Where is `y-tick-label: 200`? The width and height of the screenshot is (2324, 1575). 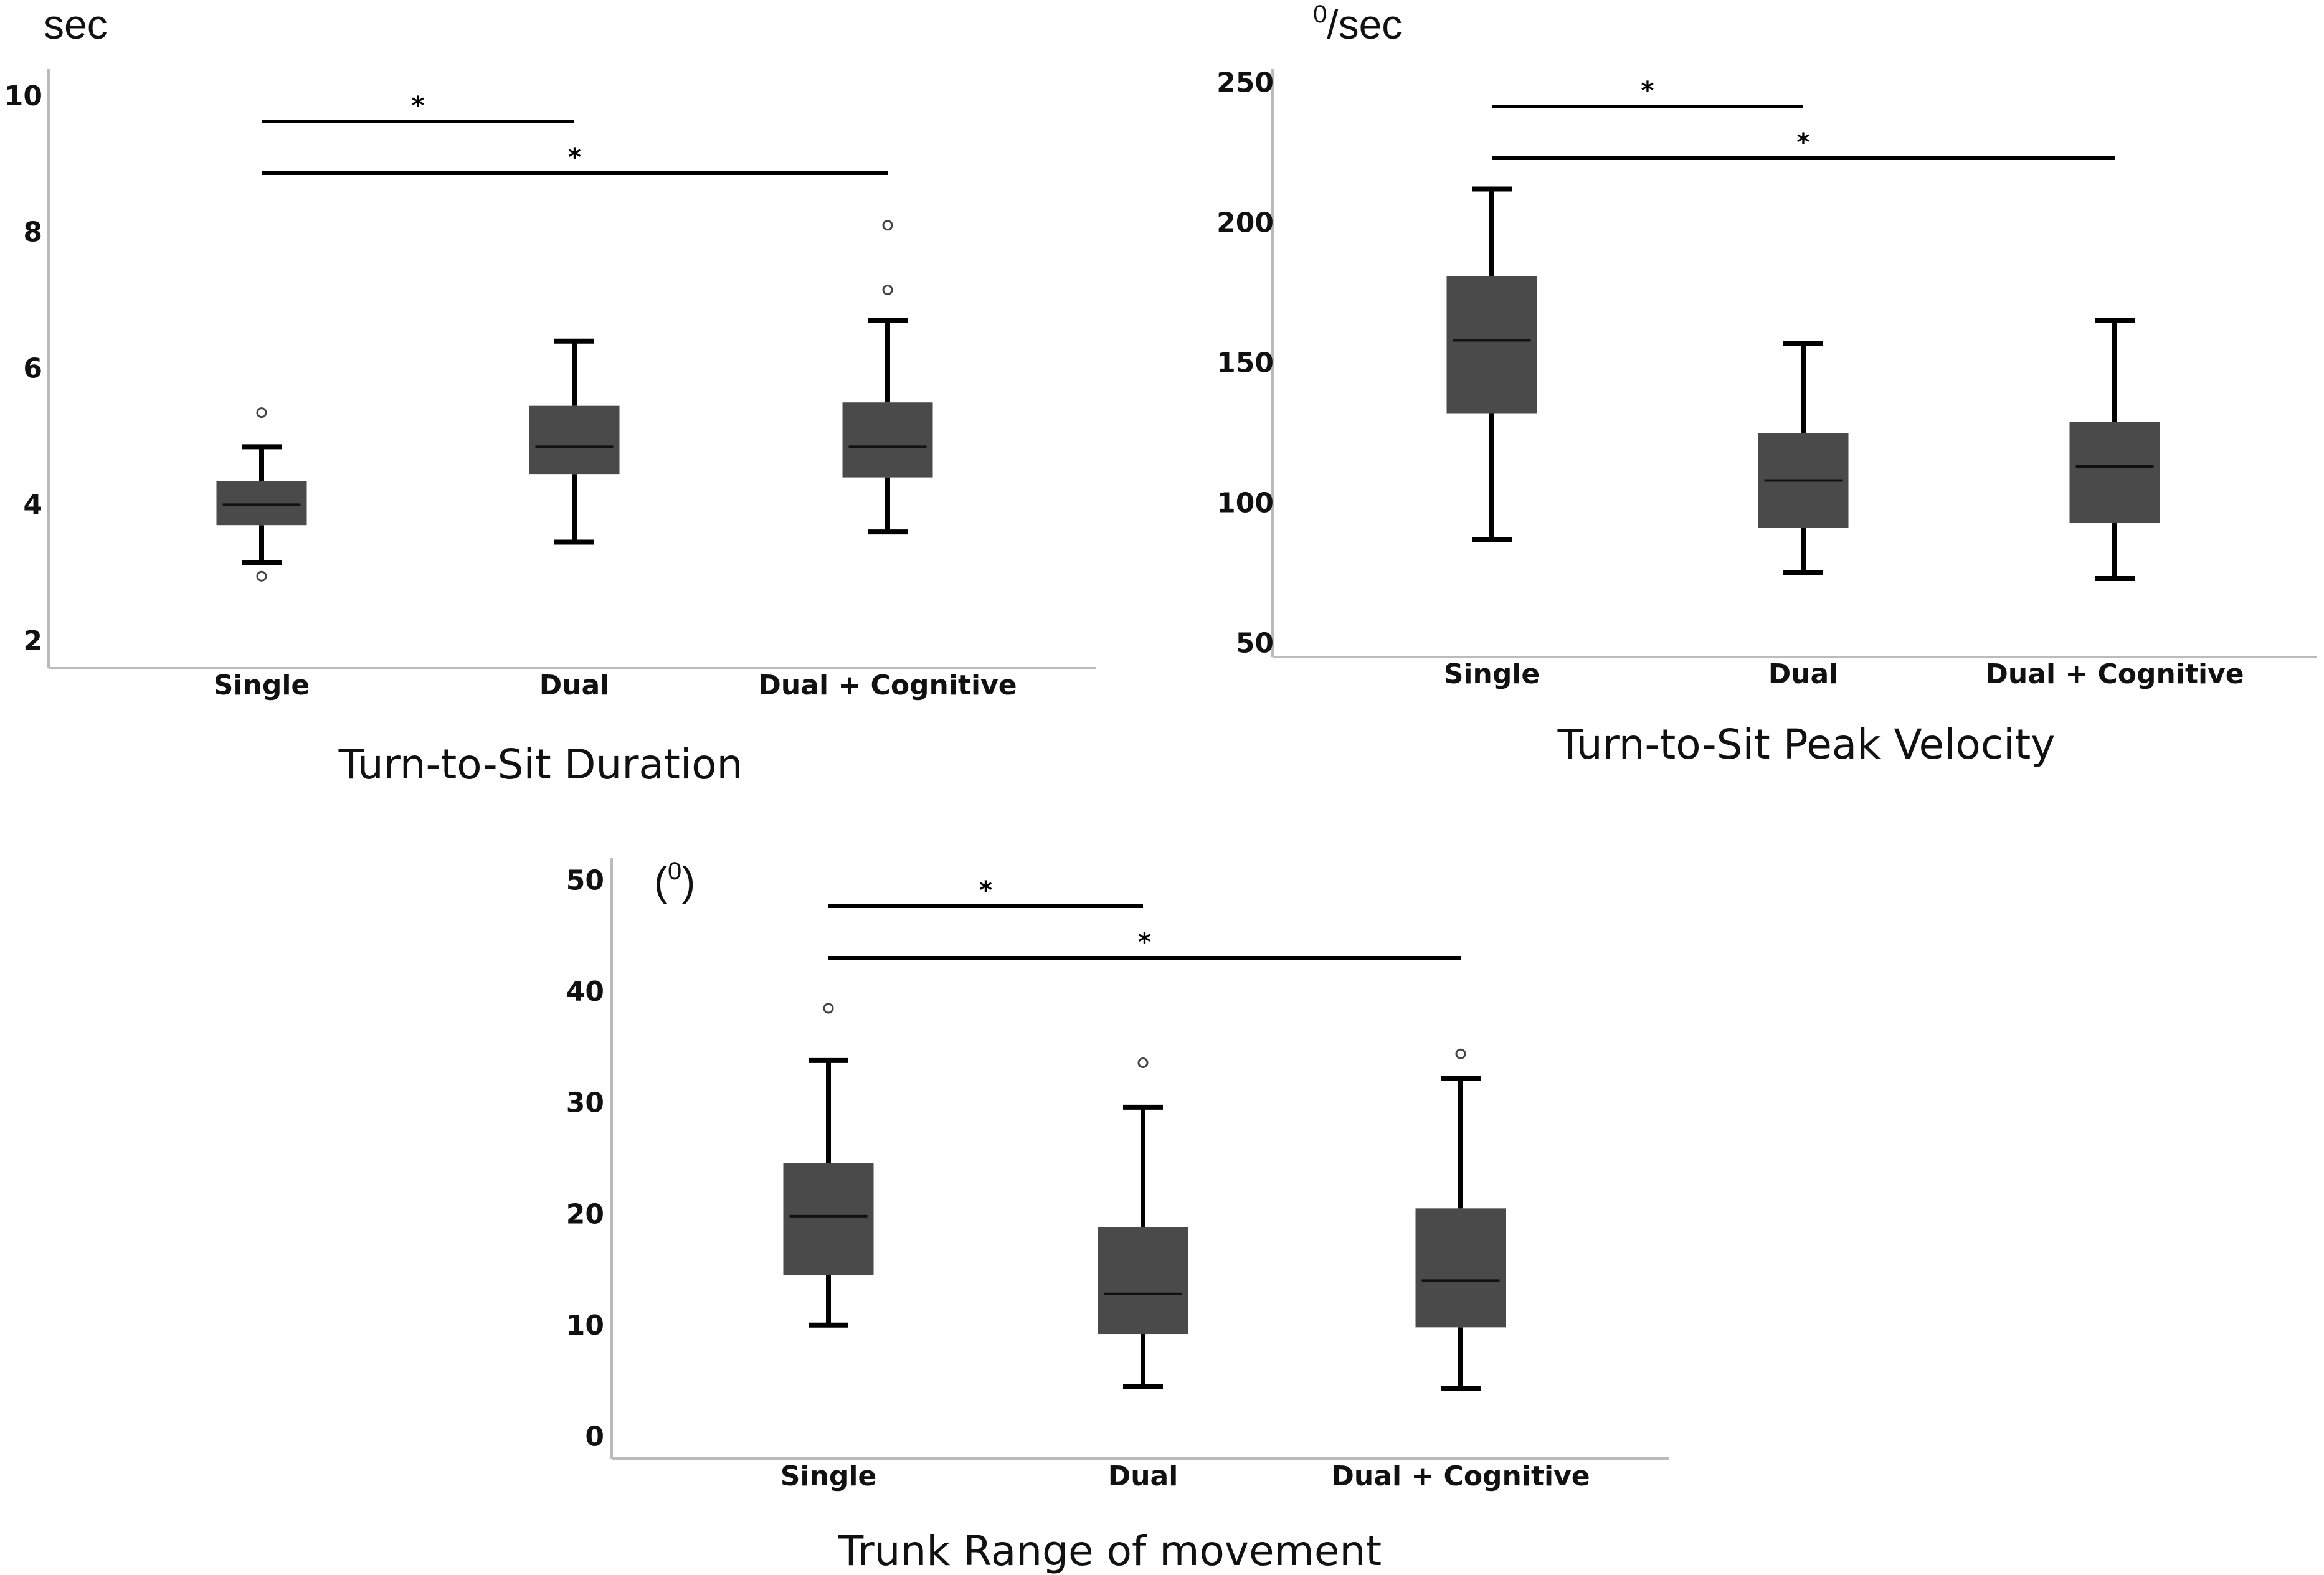
y-tick-label: 200 is located at coordinates (1245, 223).